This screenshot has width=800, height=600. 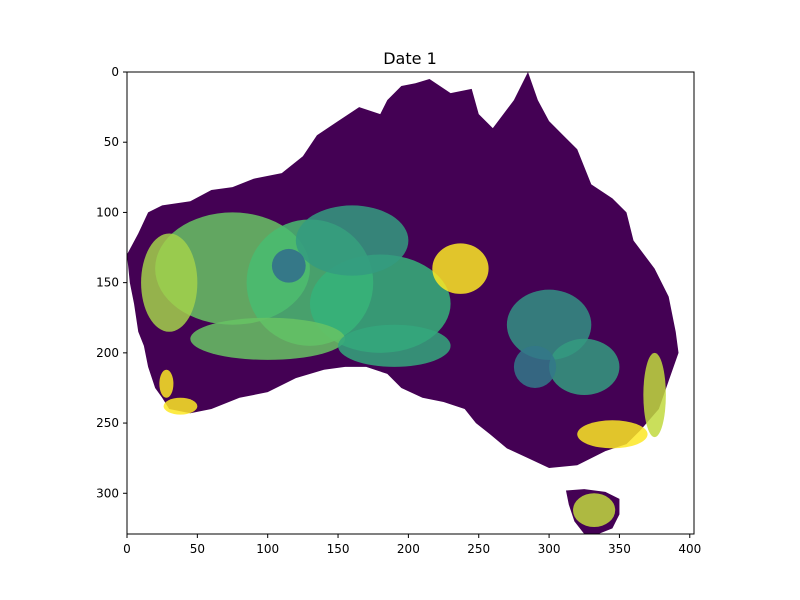 I want to click on x-tick-label: 300, so click(x=549, y=549).